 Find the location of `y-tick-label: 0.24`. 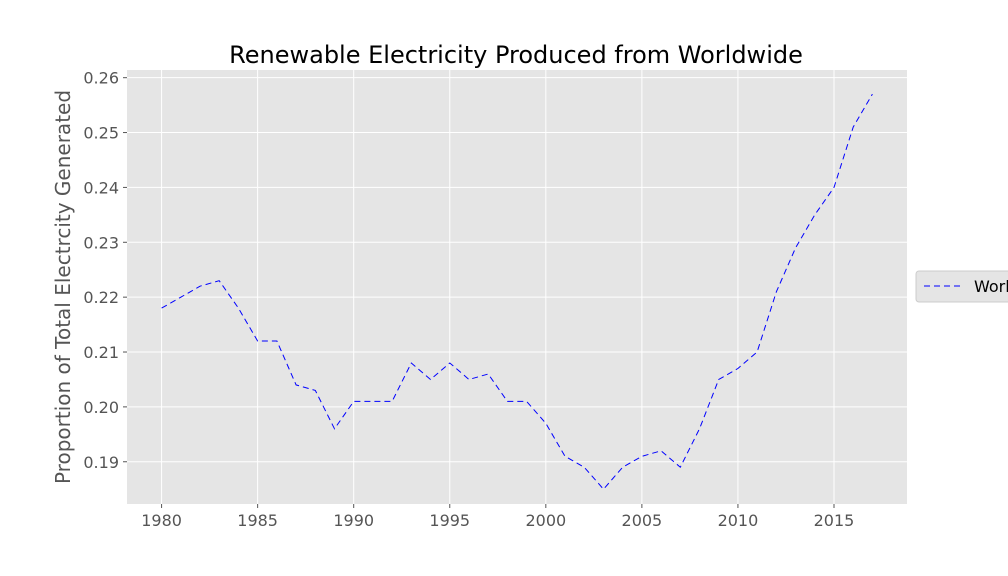

y-tick-label: 0.24 is located at coordinates (101, 187).